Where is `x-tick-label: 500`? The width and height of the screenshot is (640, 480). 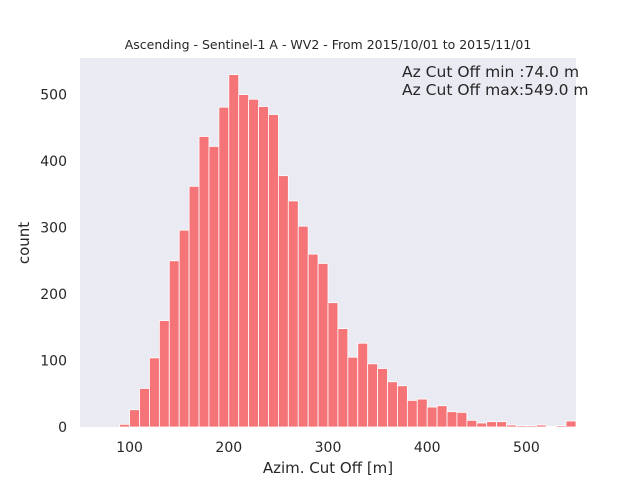
x-tick-label: 500 is located at coordinates (526, 448).